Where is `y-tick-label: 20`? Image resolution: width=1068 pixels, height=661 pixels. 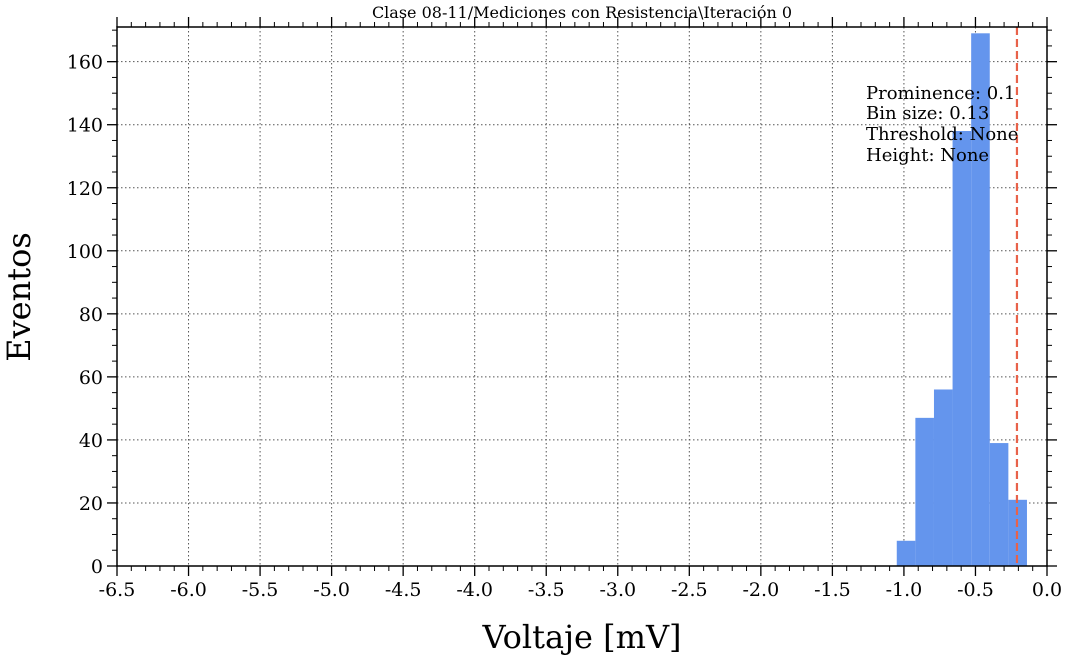
y-tick-label: 20 is located at coordinates (91, 504).